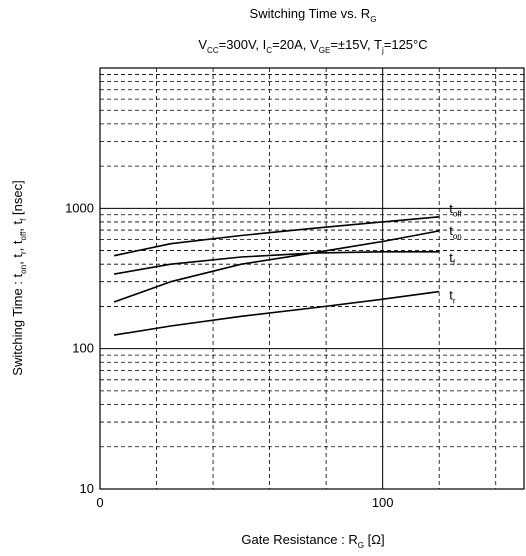 This screenshot has width=526, height=556. What do you see at coordinates (452, 259) in the screenshot?
I see `series-label-f: tf​` at bounding box center [452, 259].